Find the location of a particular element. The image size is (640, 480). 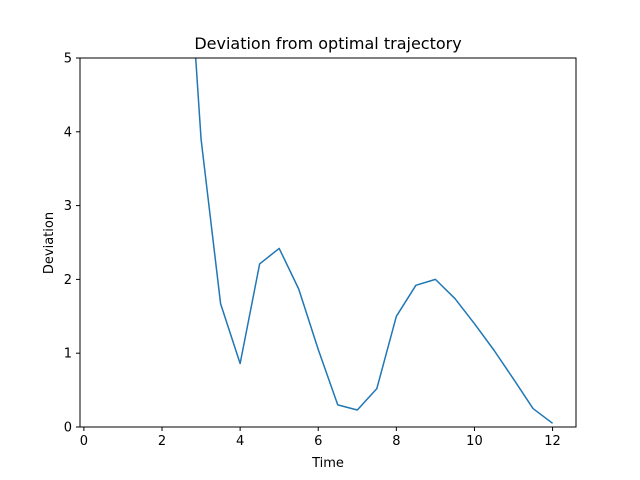

x-tick-label: 10 is located at coordinates (474, 441).